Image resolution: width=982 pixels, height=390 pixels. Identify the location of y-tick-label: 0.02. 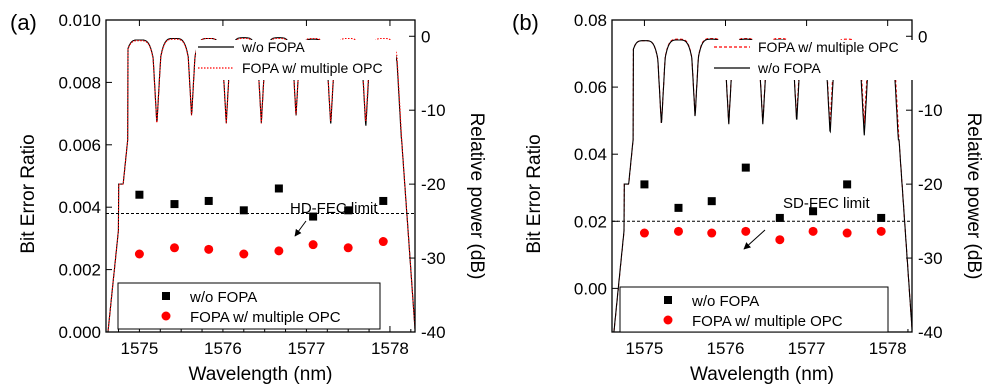
(590, 221).